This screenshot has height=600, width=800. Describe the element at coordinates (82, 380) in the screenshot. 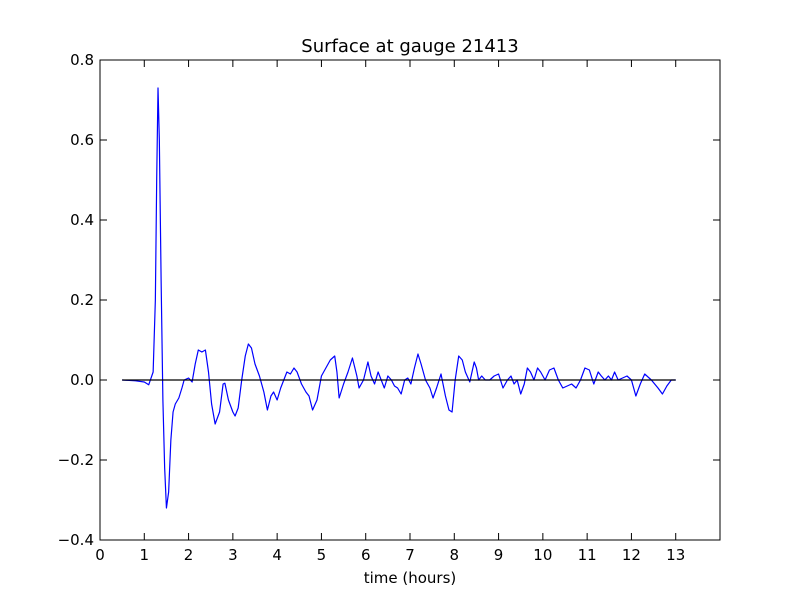

I see `y-tick-label: 0.0` at that location.